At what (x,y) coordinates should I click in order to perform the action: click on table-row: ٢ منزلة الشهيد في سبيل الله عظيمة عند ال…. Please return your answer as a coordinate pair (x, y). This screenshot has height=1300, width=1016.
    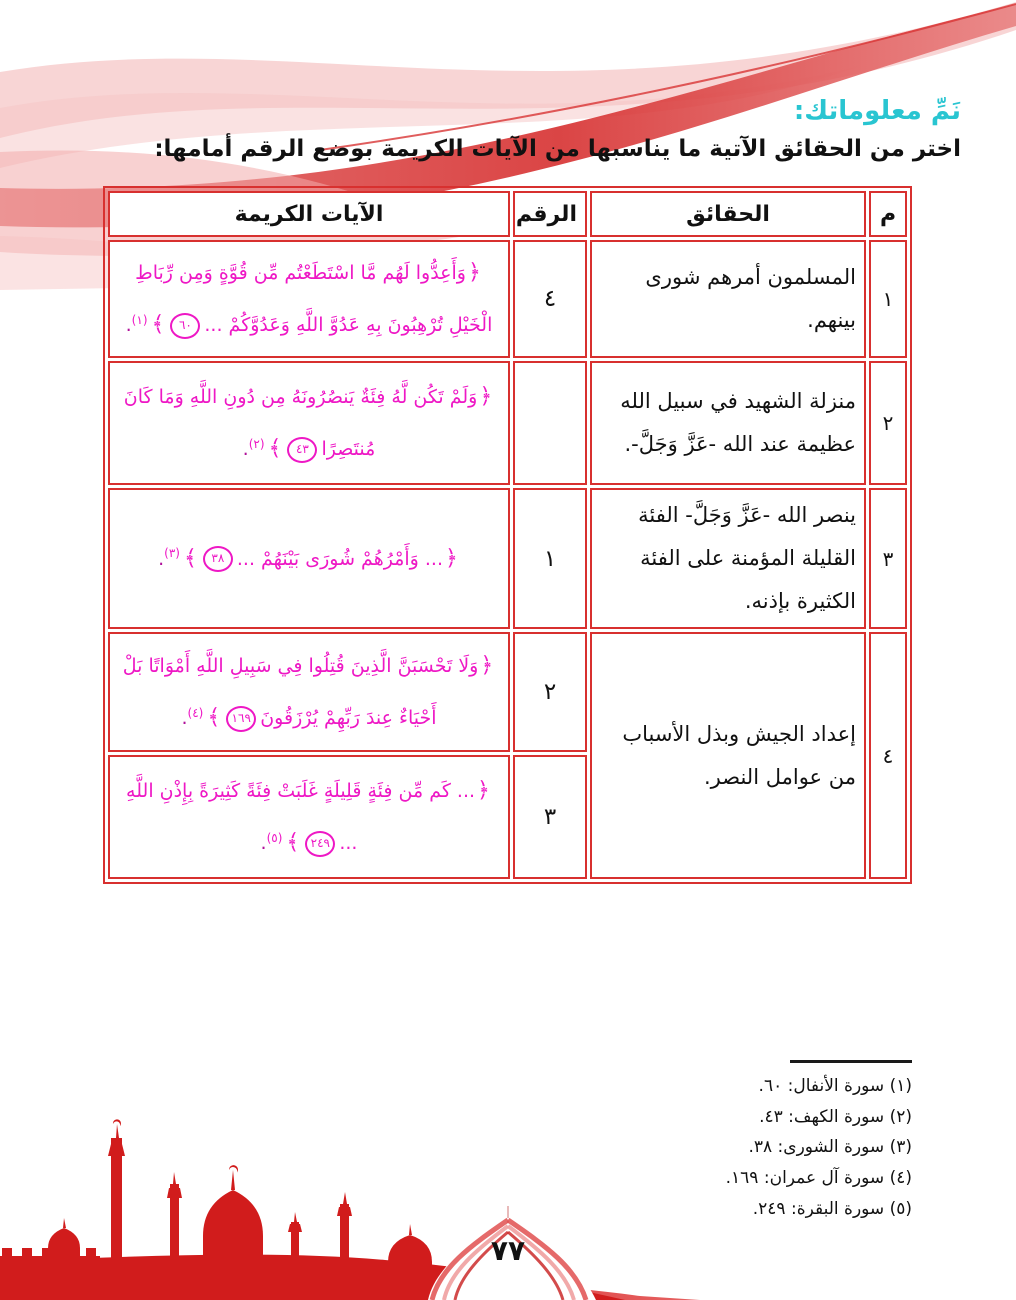
    Looking at the image, I should click on (507, 423).